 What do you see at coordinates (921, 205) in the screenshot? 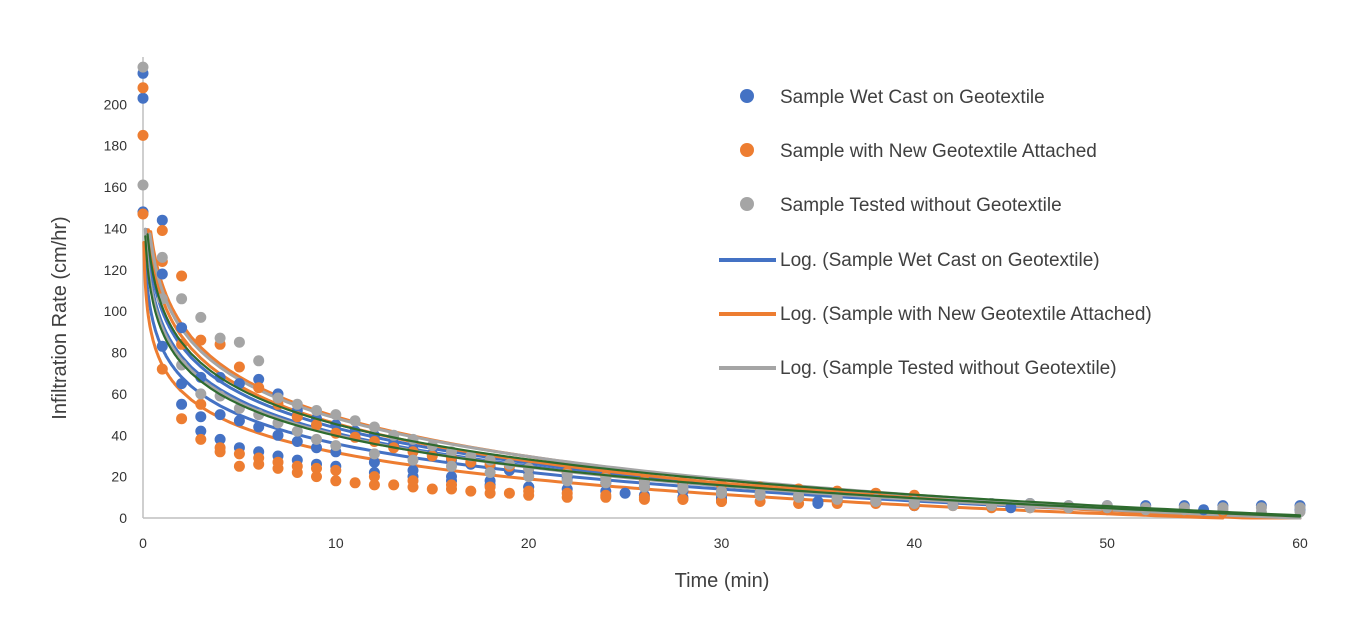
I see `legend-label-2: Sample Tested without Geotextile` at bounding box center [921, 205].